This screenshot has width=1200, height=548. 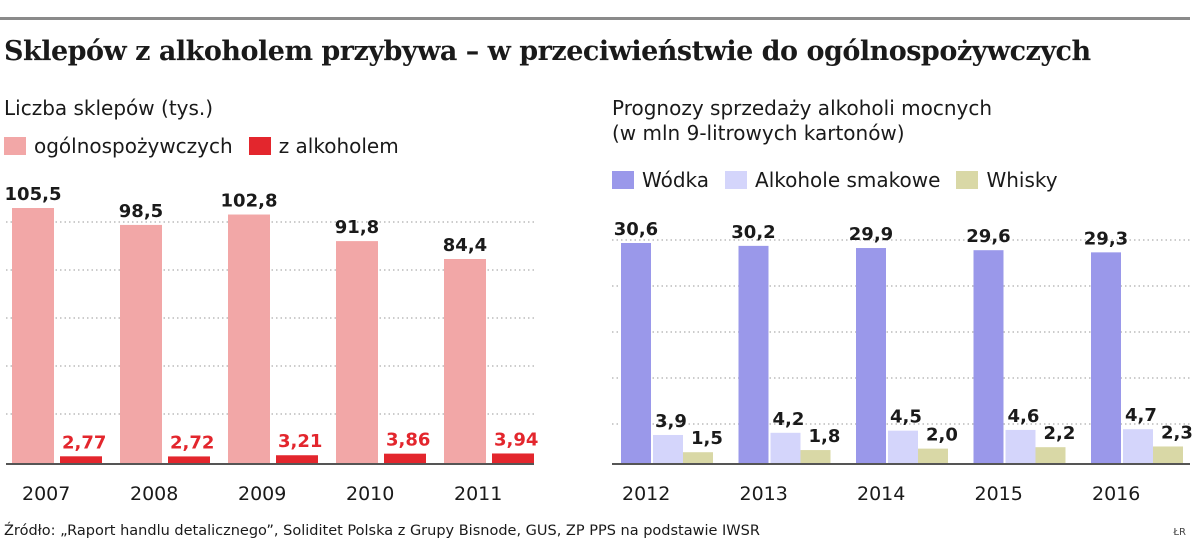 I want to click on legend-swatch-general, so click(x=15, y=146).